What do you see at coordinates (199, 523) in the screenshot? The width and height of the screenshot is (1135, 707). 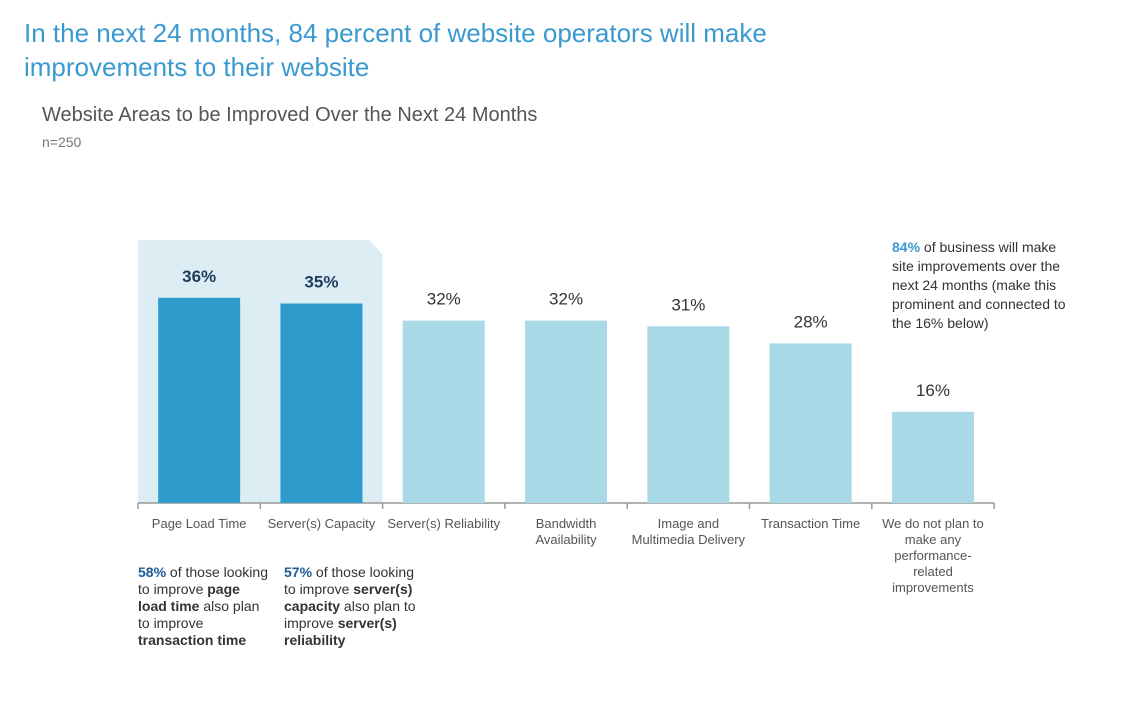 I see `x-tick-label: Page Load Time` at bounding box center [199, 523].